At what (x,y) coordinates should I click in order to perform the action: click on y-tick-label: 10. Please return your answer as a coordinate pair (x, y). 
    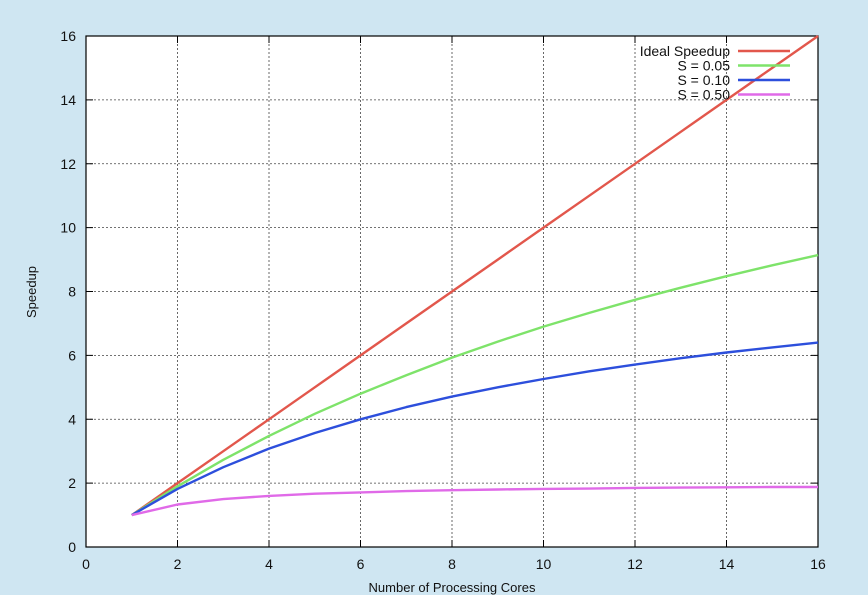
    Looking at the image, I should click on (68, 228).